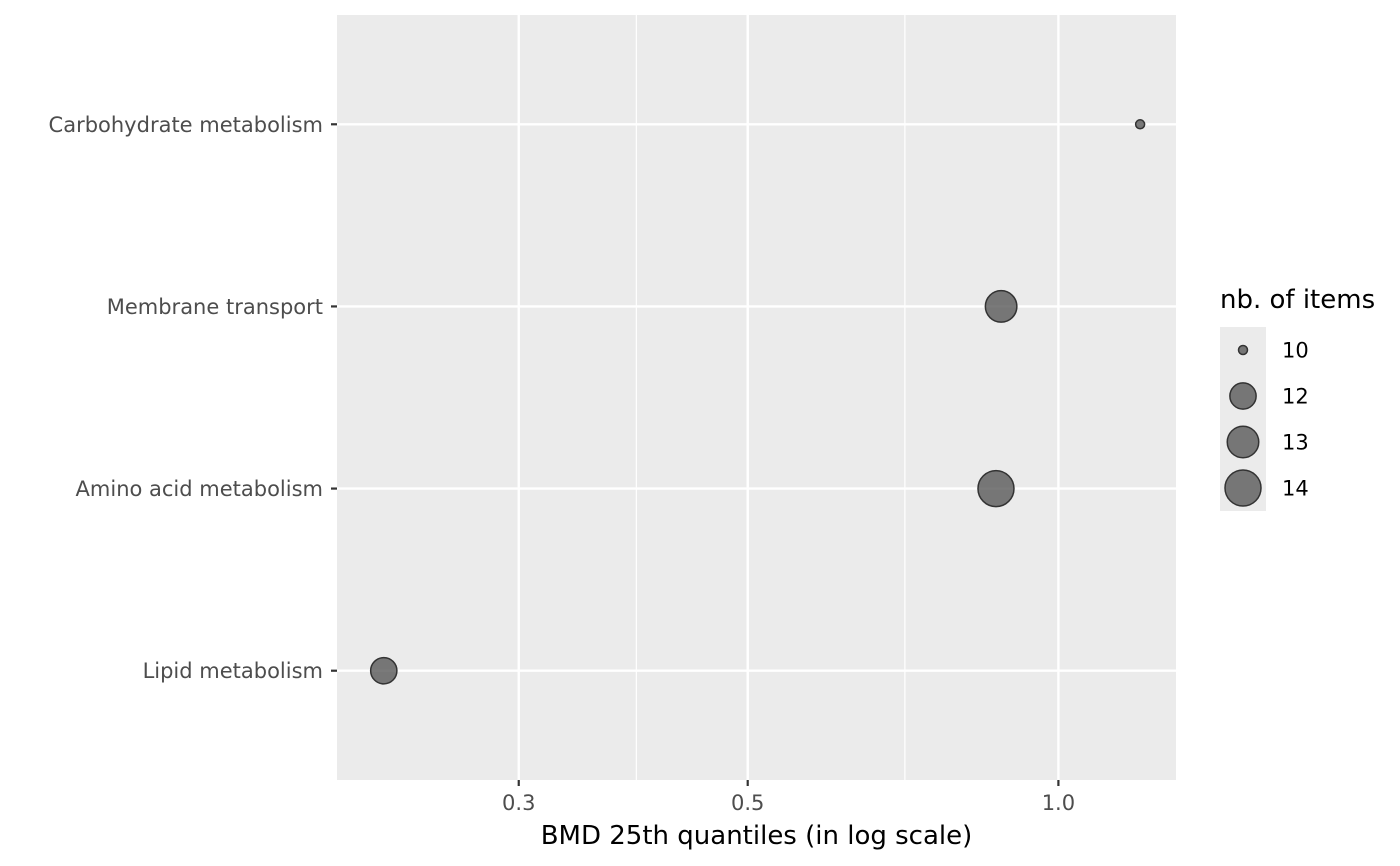  Describe the element at coordinates (199, 489) in the screenshot. I see `y-tick-label: Amino acid metabolism` at that location.